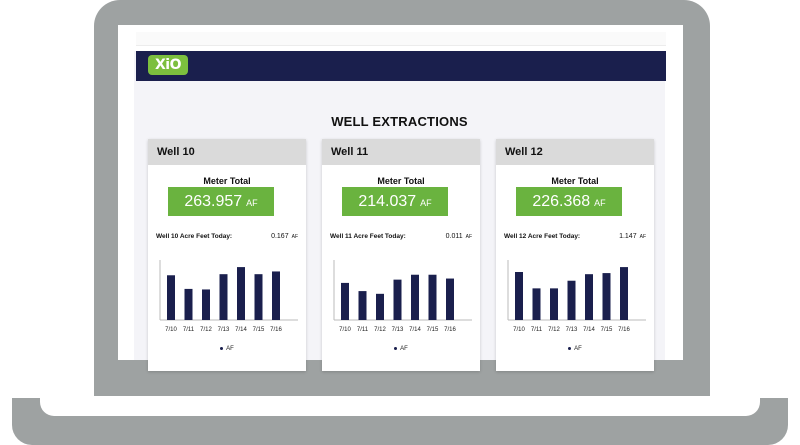 Image resolution: width=800 pixels, height=445 pixels. Describe the element at coordinates (400, 406) in the screenshot. I see `laptop-base-highlight` at that location.